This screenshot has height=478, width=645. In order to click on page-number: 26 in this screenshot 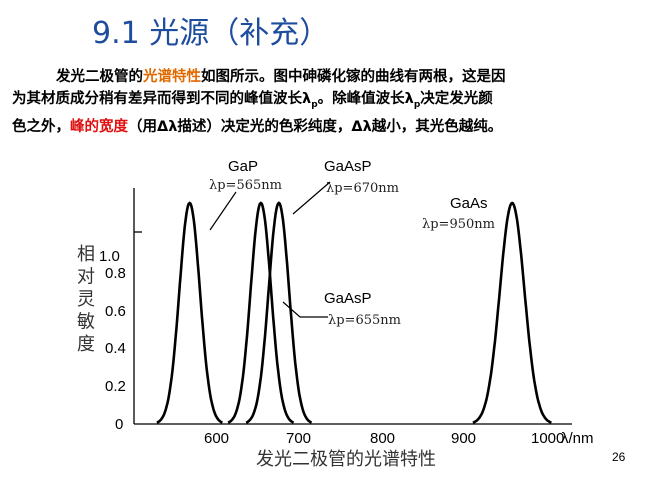, I will do `click(619, 457)`.